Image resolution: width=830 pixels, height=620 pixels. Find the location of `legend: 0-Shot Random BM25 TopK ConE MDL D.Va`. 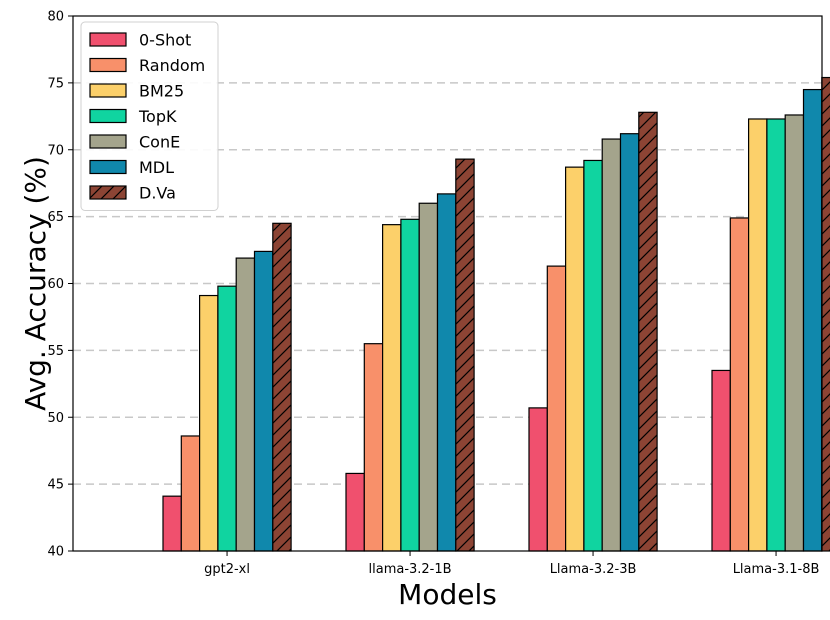

legend: 0-Shot Random BM25 TopK ConE MDL D.Va is located at coordinates (149, 116).